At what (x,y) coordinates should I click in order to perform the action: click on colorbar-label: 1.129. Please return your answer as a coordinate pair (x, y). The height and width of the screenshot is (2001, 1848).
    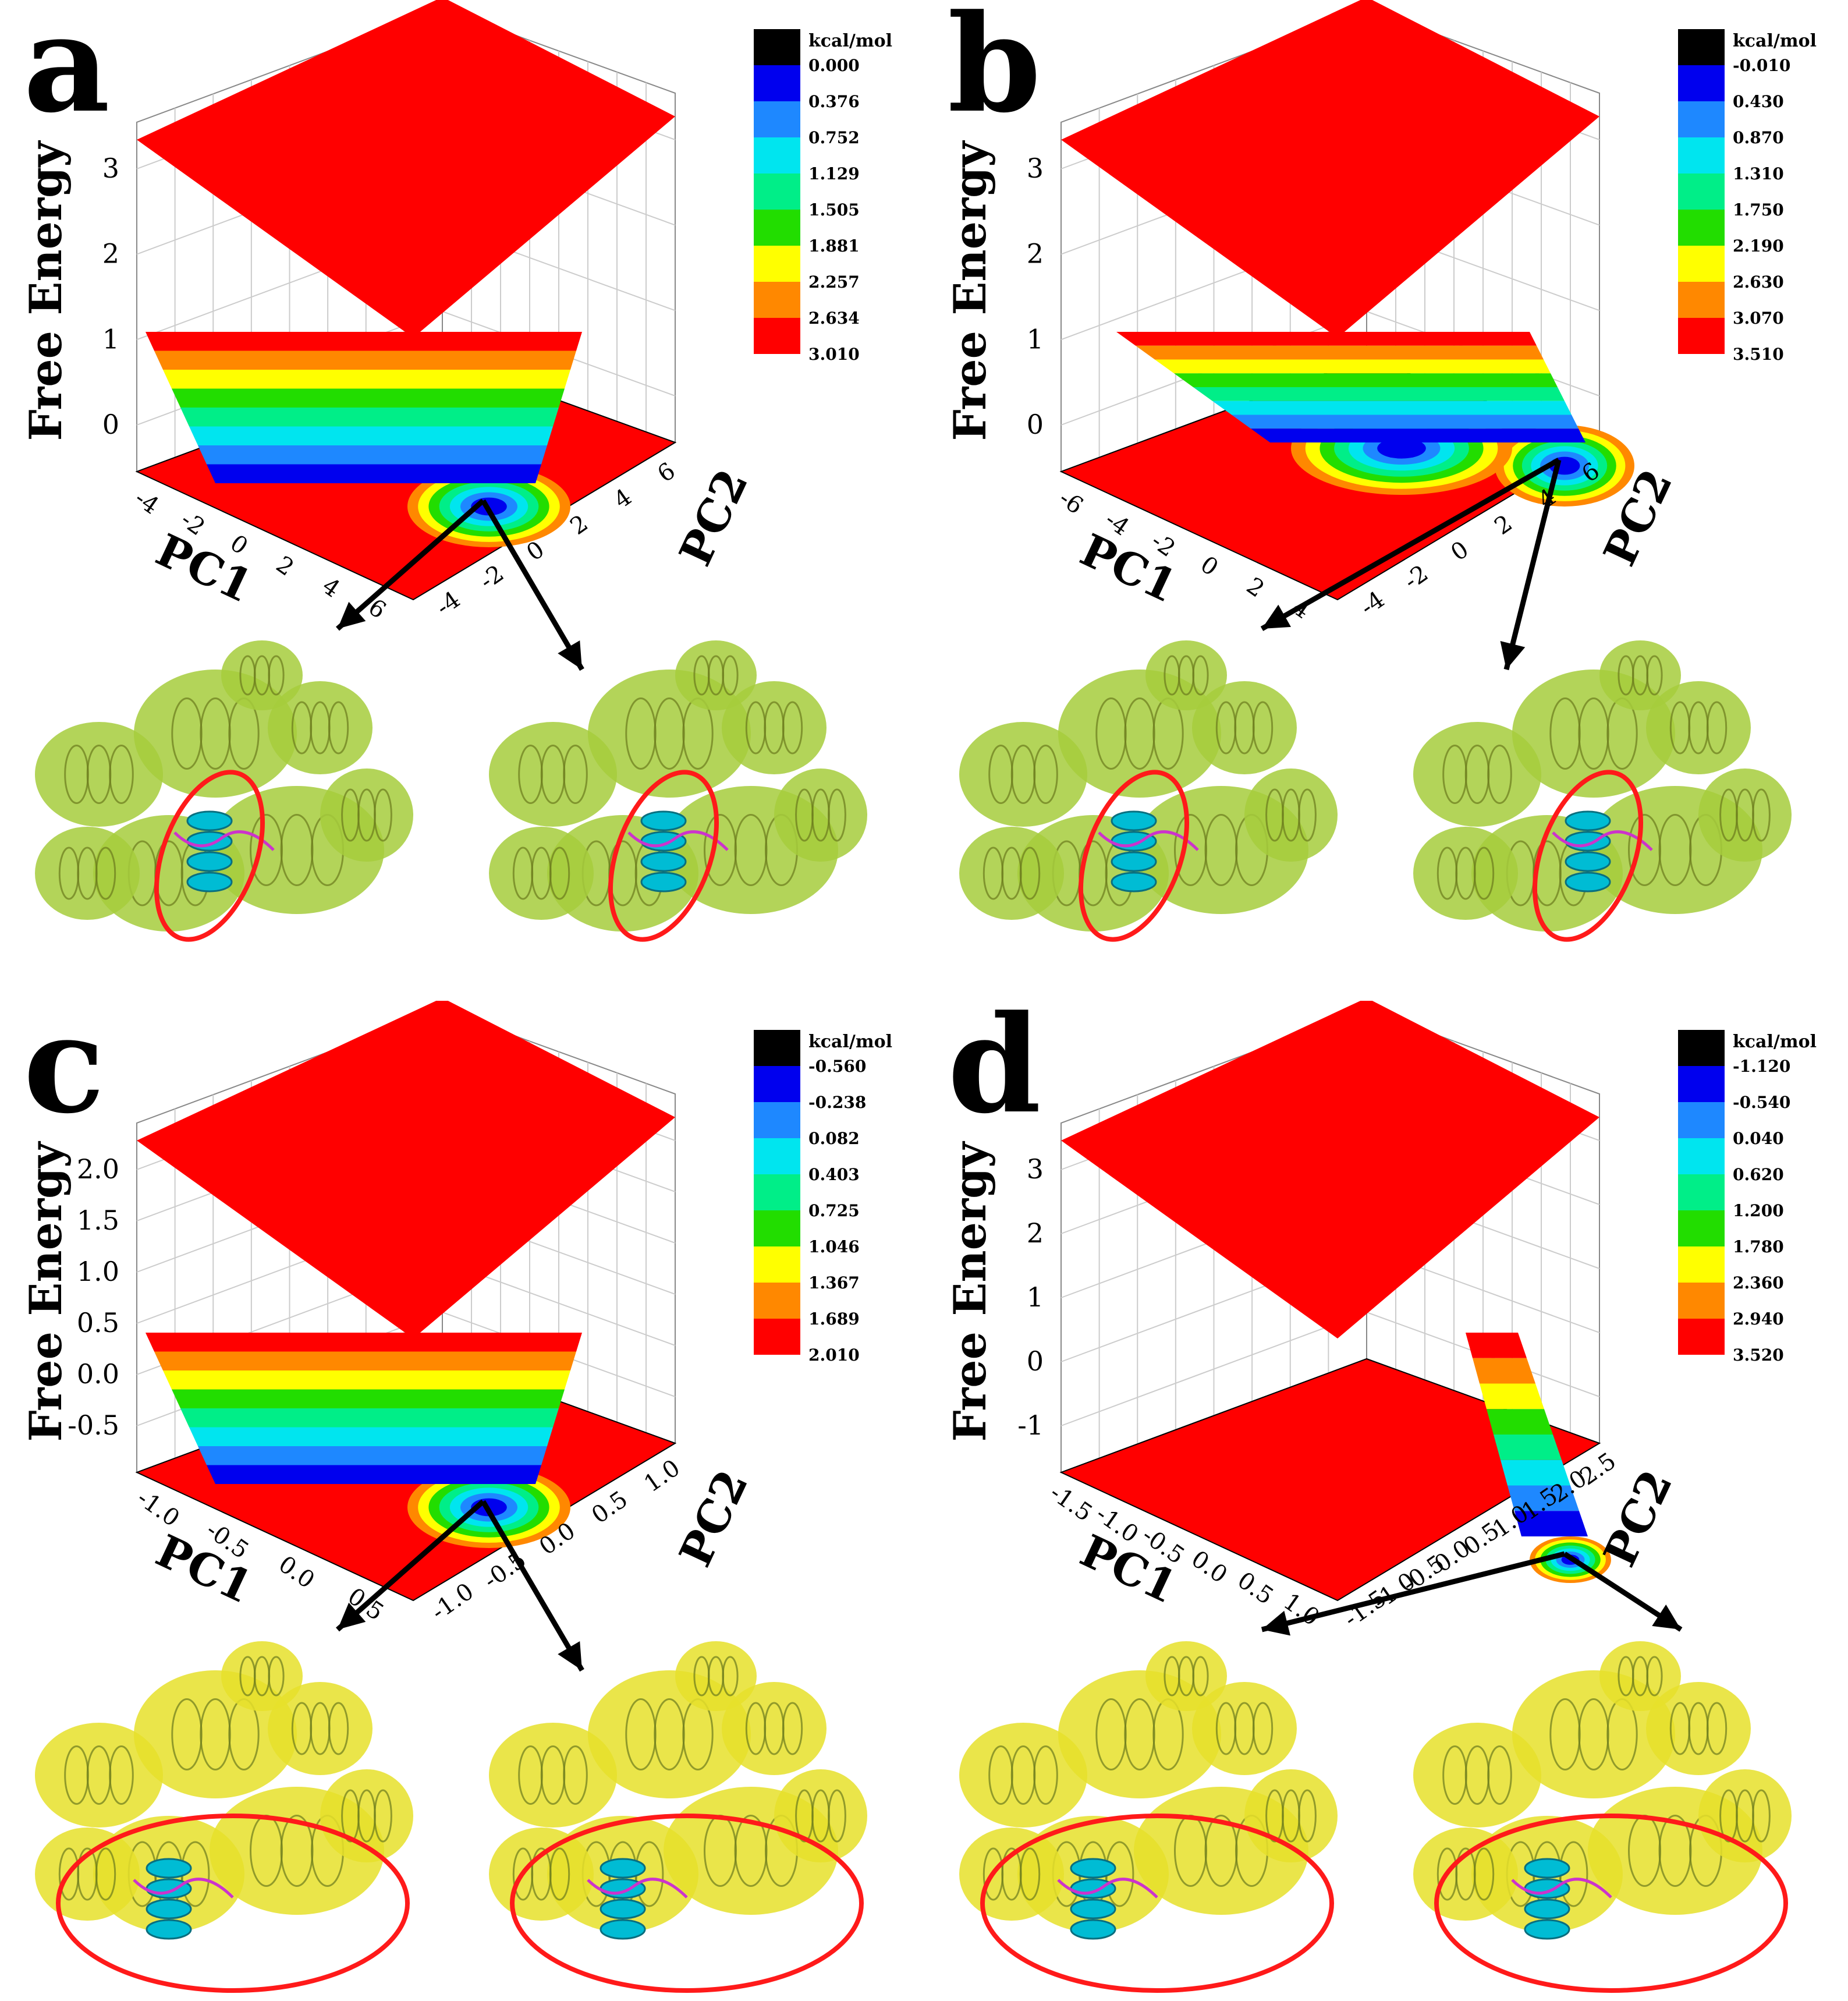
    Looking at the image, I should click on (834, 173).